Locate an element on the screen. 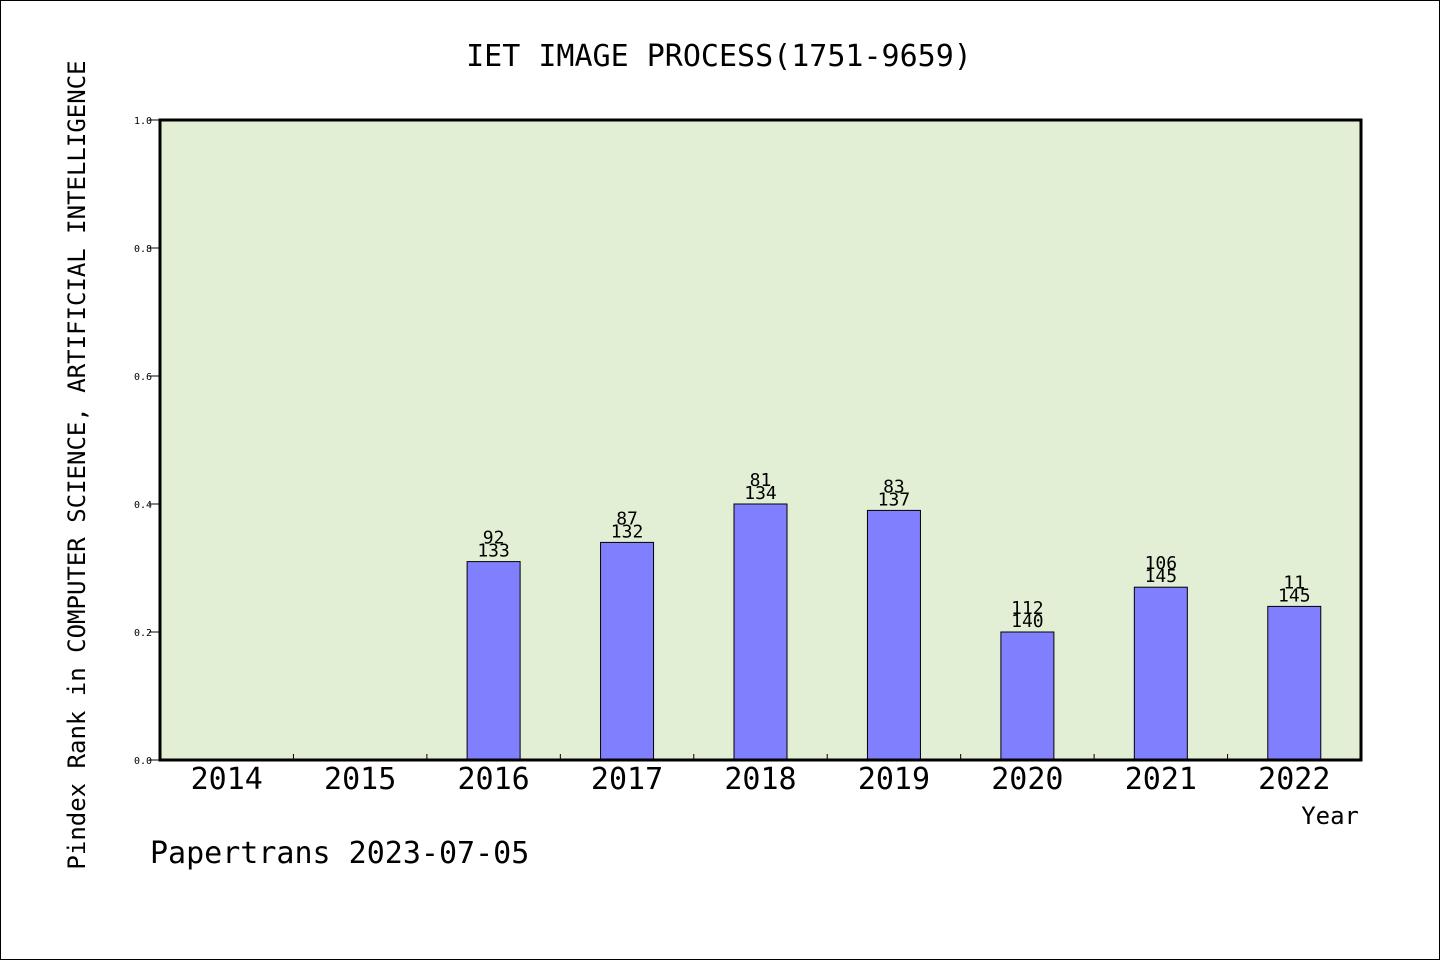  x-tick-label: 2014 is located at coordinates (227, 779).